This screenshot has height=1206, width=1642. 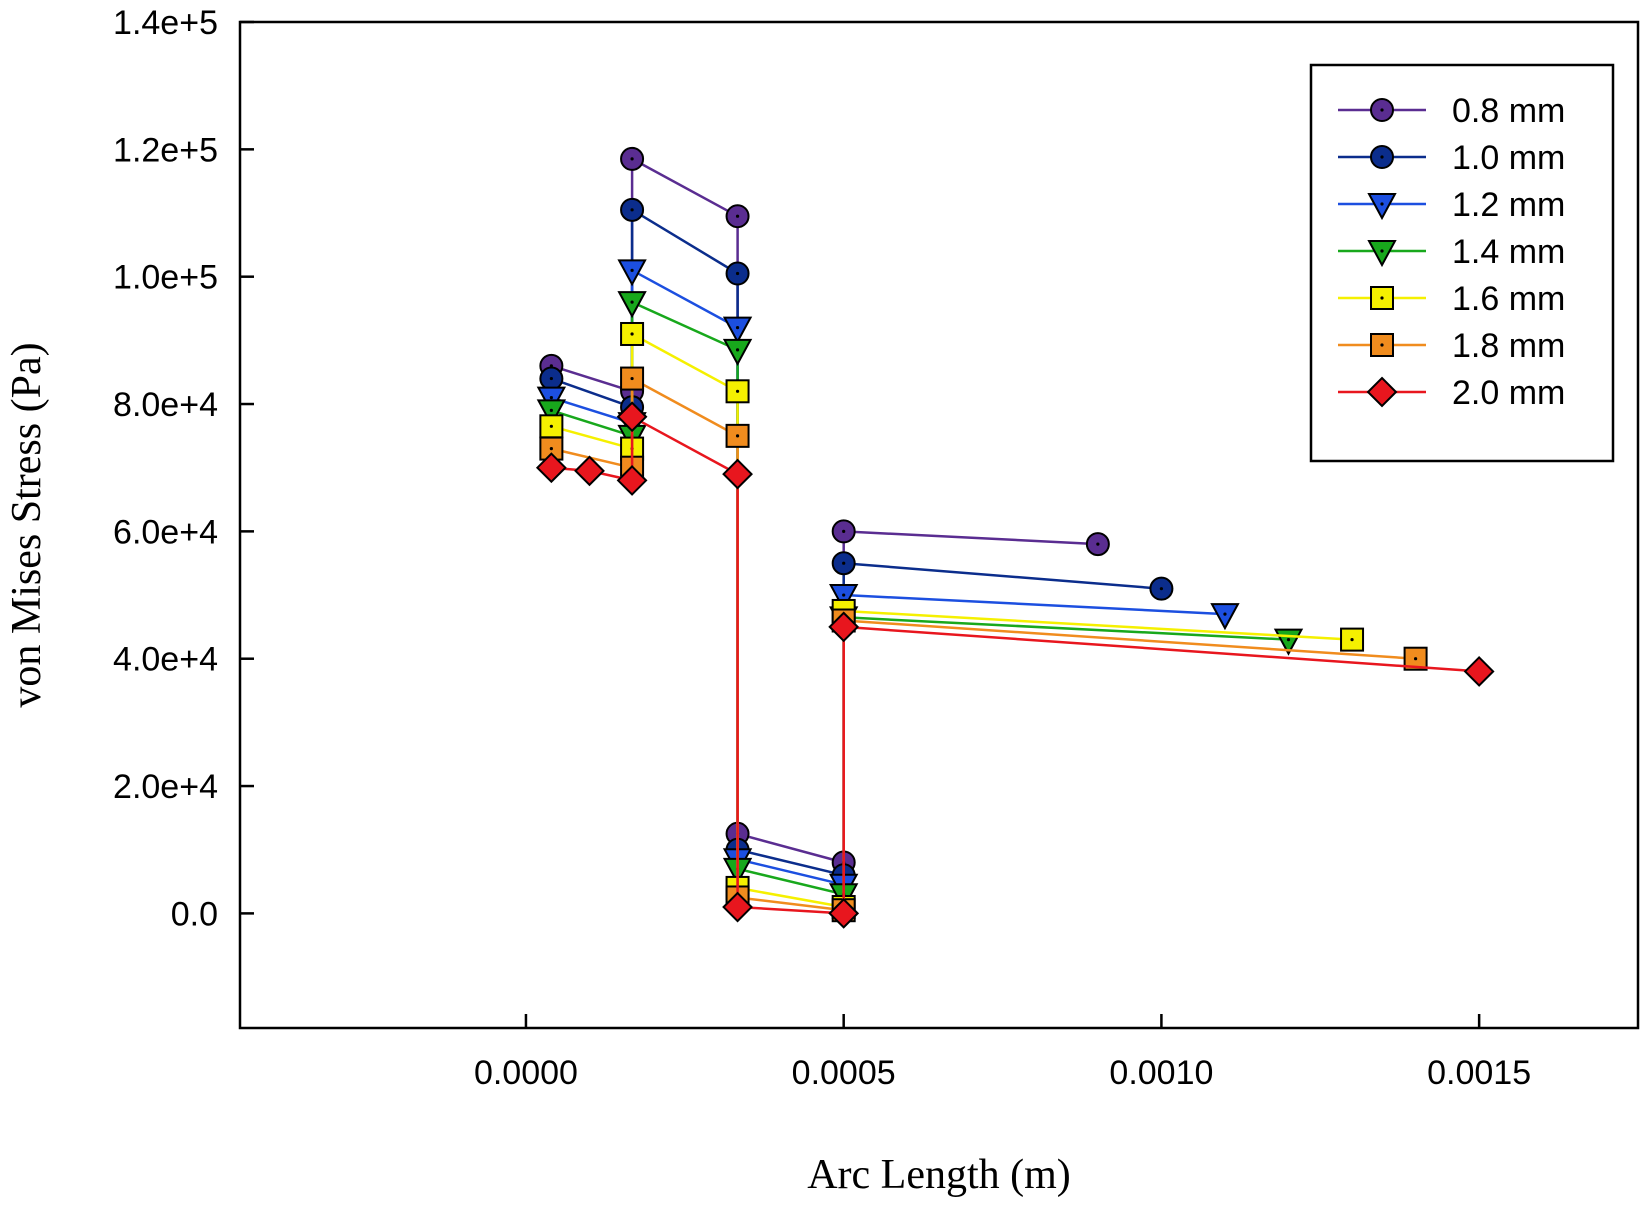 I want to click on y-tick-label: 4.0e+4, so click(x=165, y=660).